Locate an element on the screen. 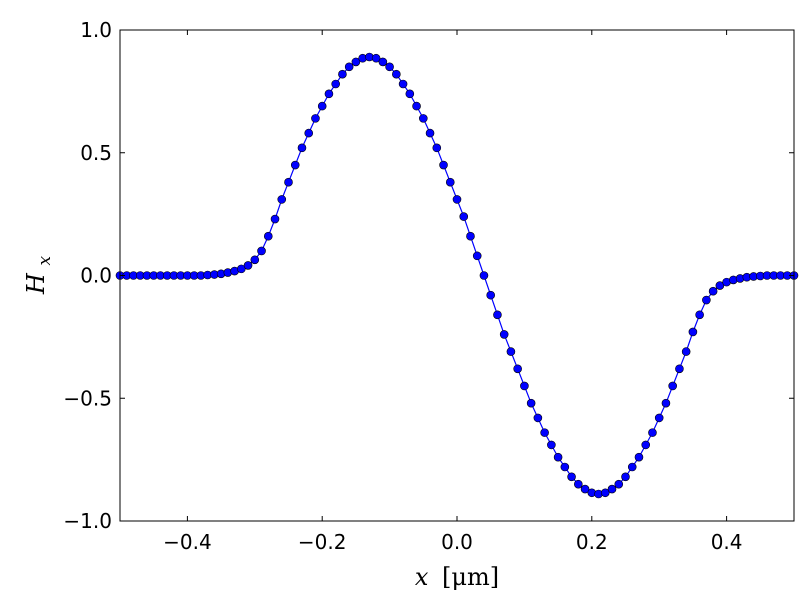  x-axis-label: x [μm] is located at coordinates (457, 577).